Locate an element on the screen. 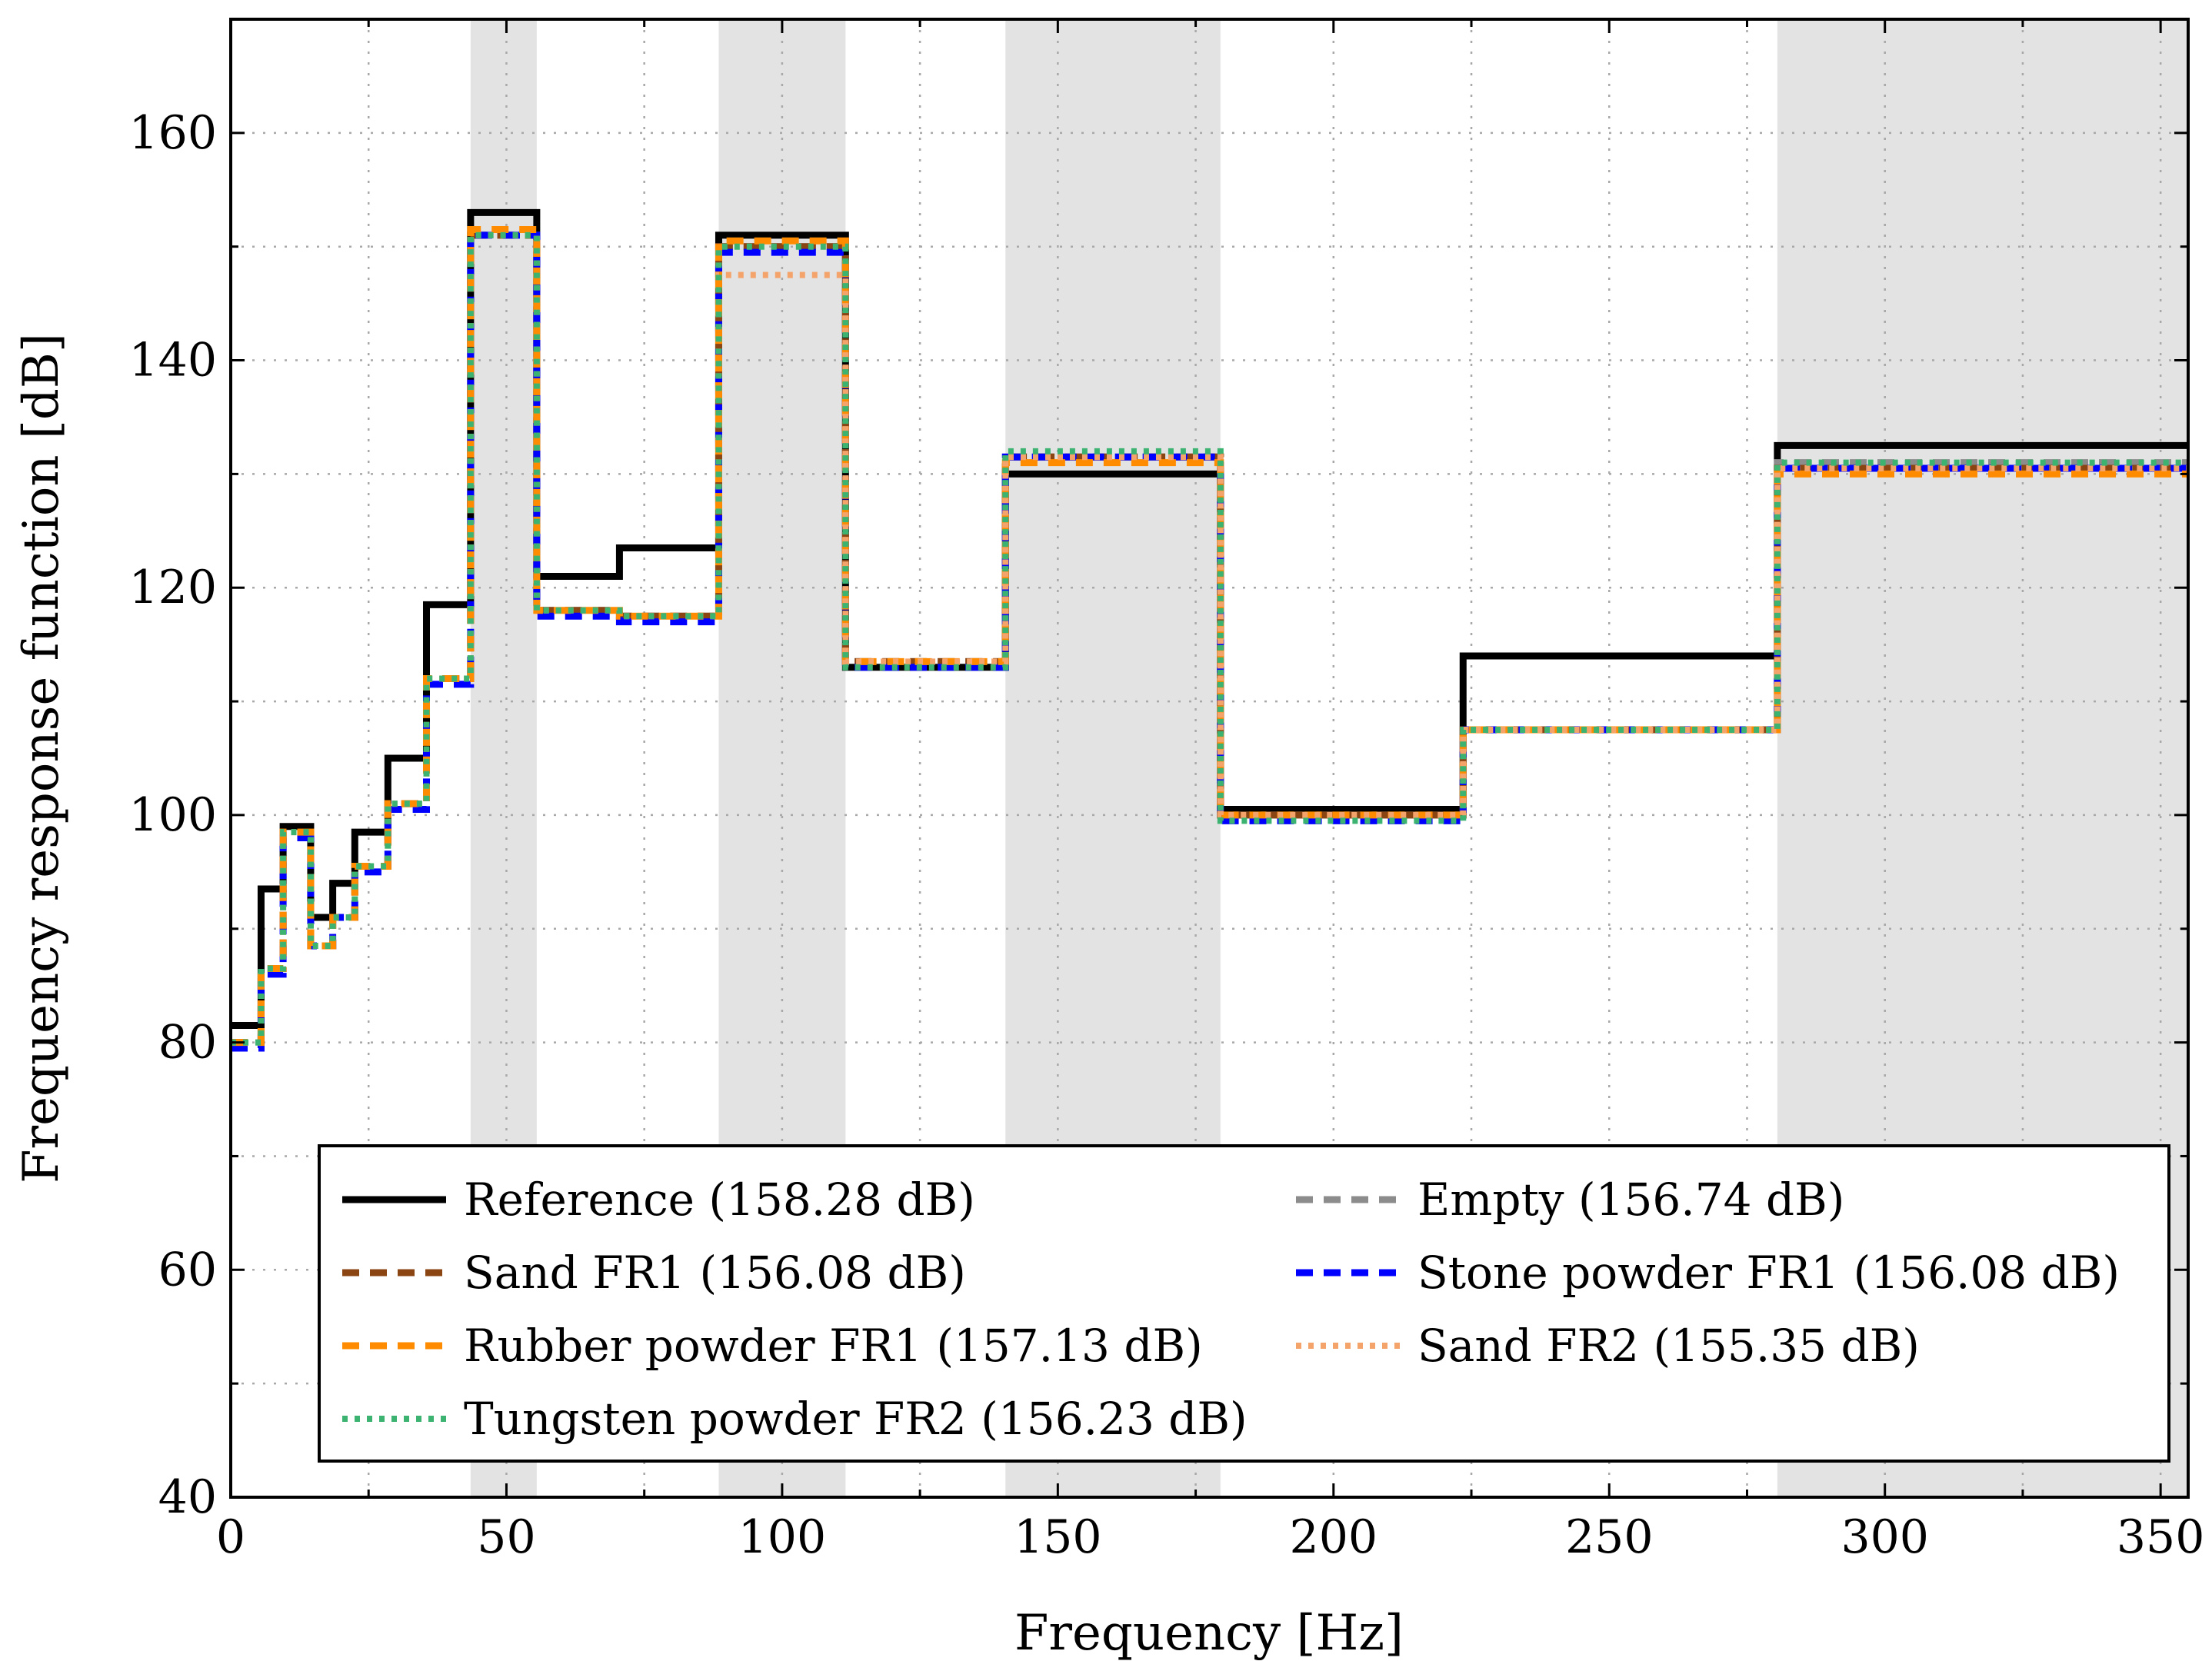  legend-label-4: Rubber powder FR1 (157.13 dB) is located at coordinates (834, 1346).